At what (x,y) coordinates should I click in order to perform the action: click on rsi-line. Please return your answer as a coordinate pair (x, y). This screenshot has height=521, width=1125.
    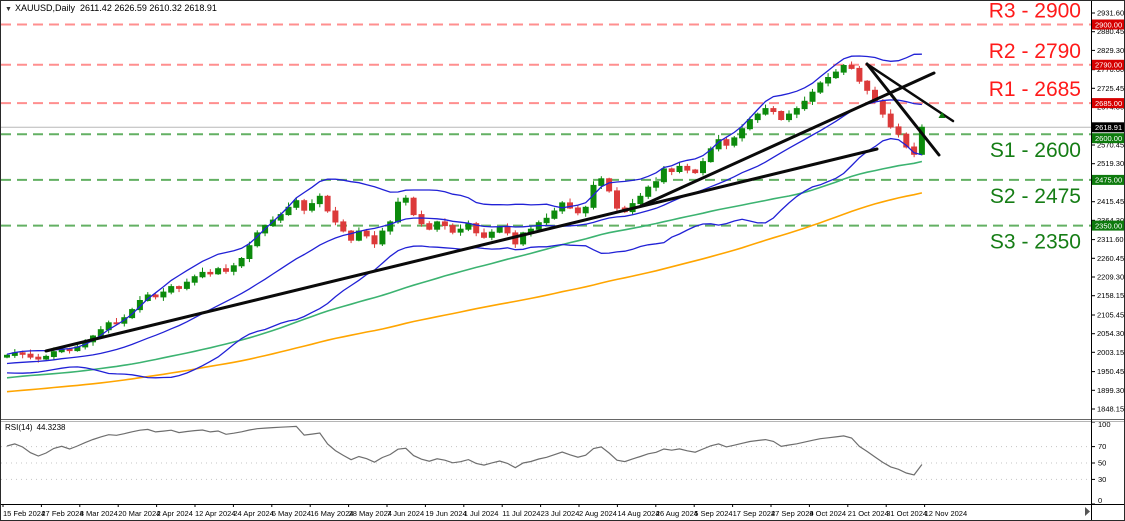
    Looking at the image, I should click on (464, 450).